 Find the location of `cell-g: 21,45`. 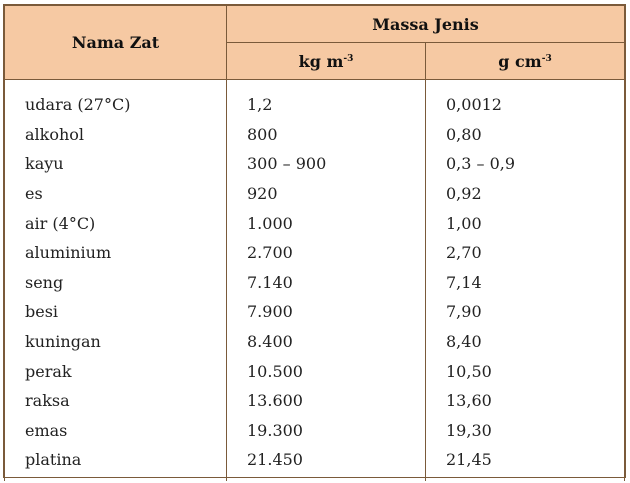

cell-g: 21,45 is located at coordinates (525, 463).